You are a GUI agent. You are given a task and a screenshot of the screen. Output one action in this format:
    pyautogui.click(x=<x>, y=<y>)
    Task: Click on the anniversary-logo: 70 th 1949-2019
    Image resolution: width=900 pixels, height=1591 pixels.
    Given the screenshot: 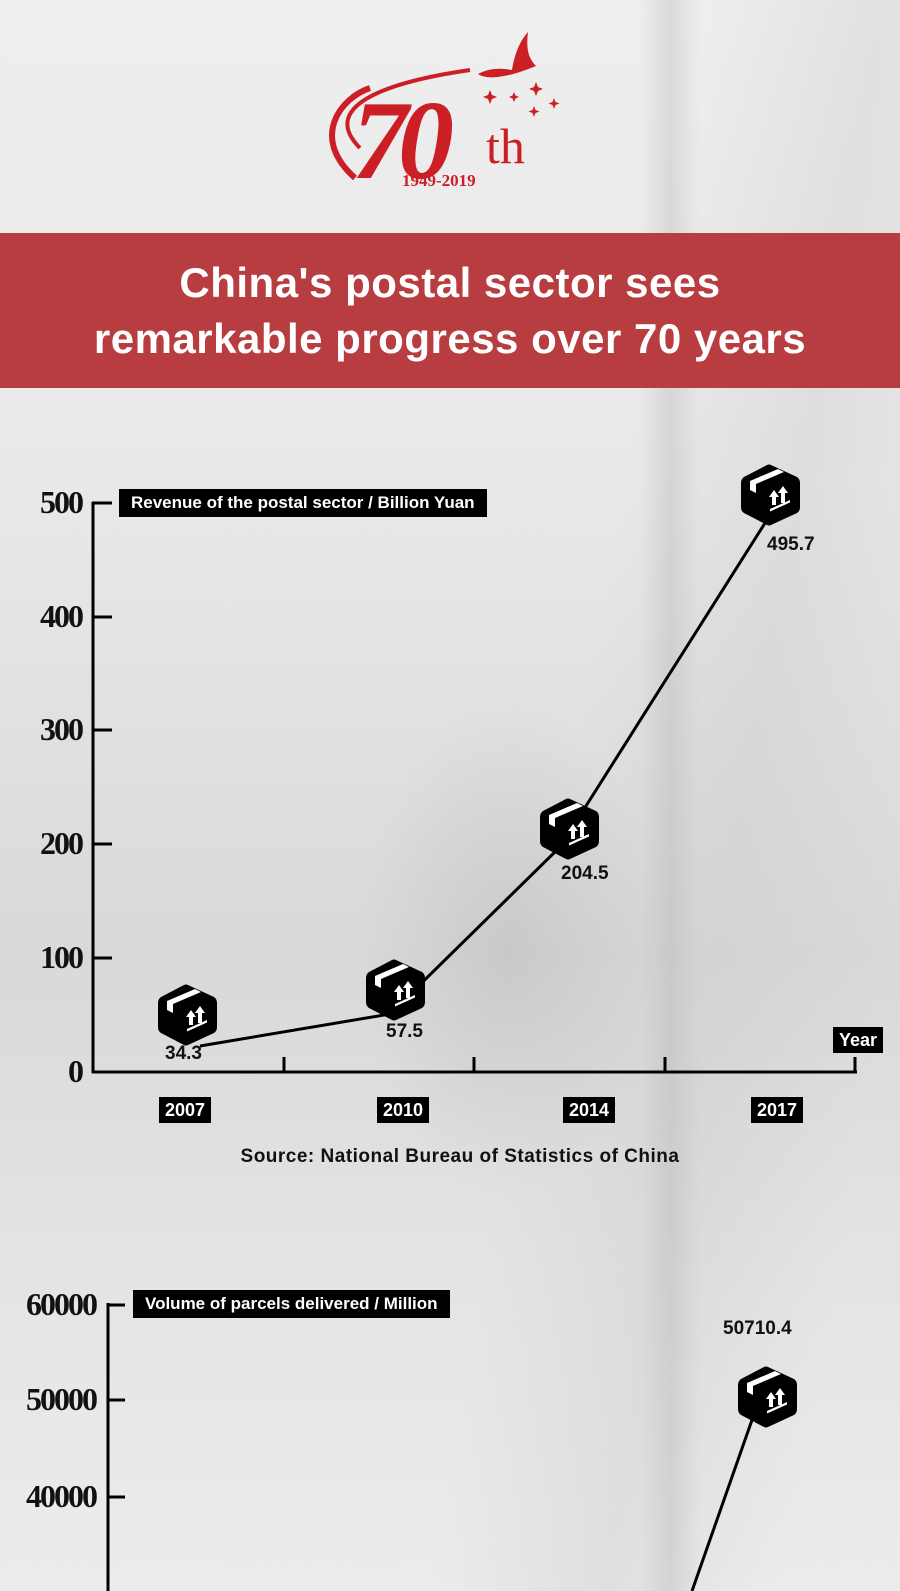 What is the action you would take?
    pyautogui.click(x=435, y=115)
    